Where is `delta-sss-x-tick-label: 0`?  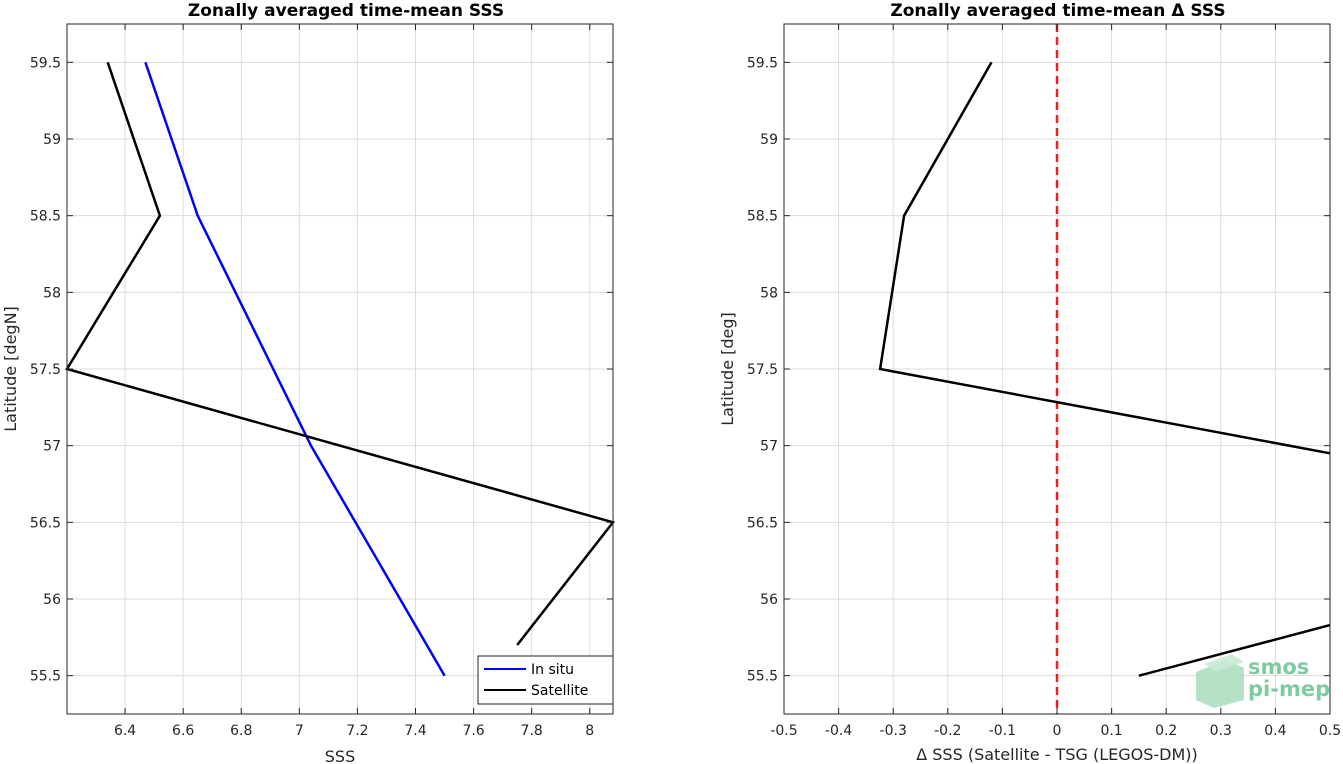
delta-sss-x-tick-label: 0 is located at coordinates (1057, 731).